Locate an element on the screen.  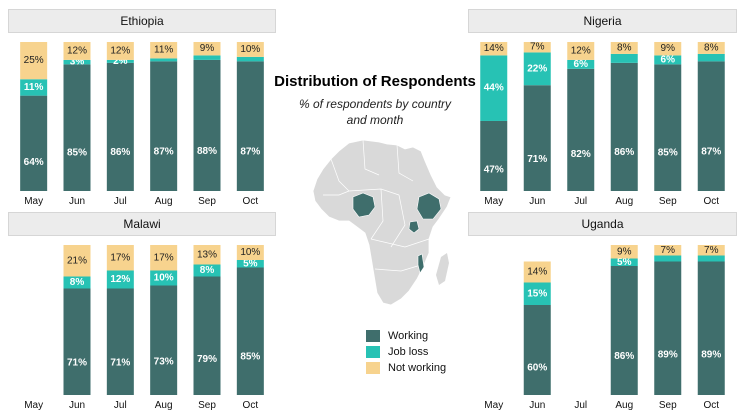
data-label-job-loss-jul: 6% is located at coordinates (581, 64).